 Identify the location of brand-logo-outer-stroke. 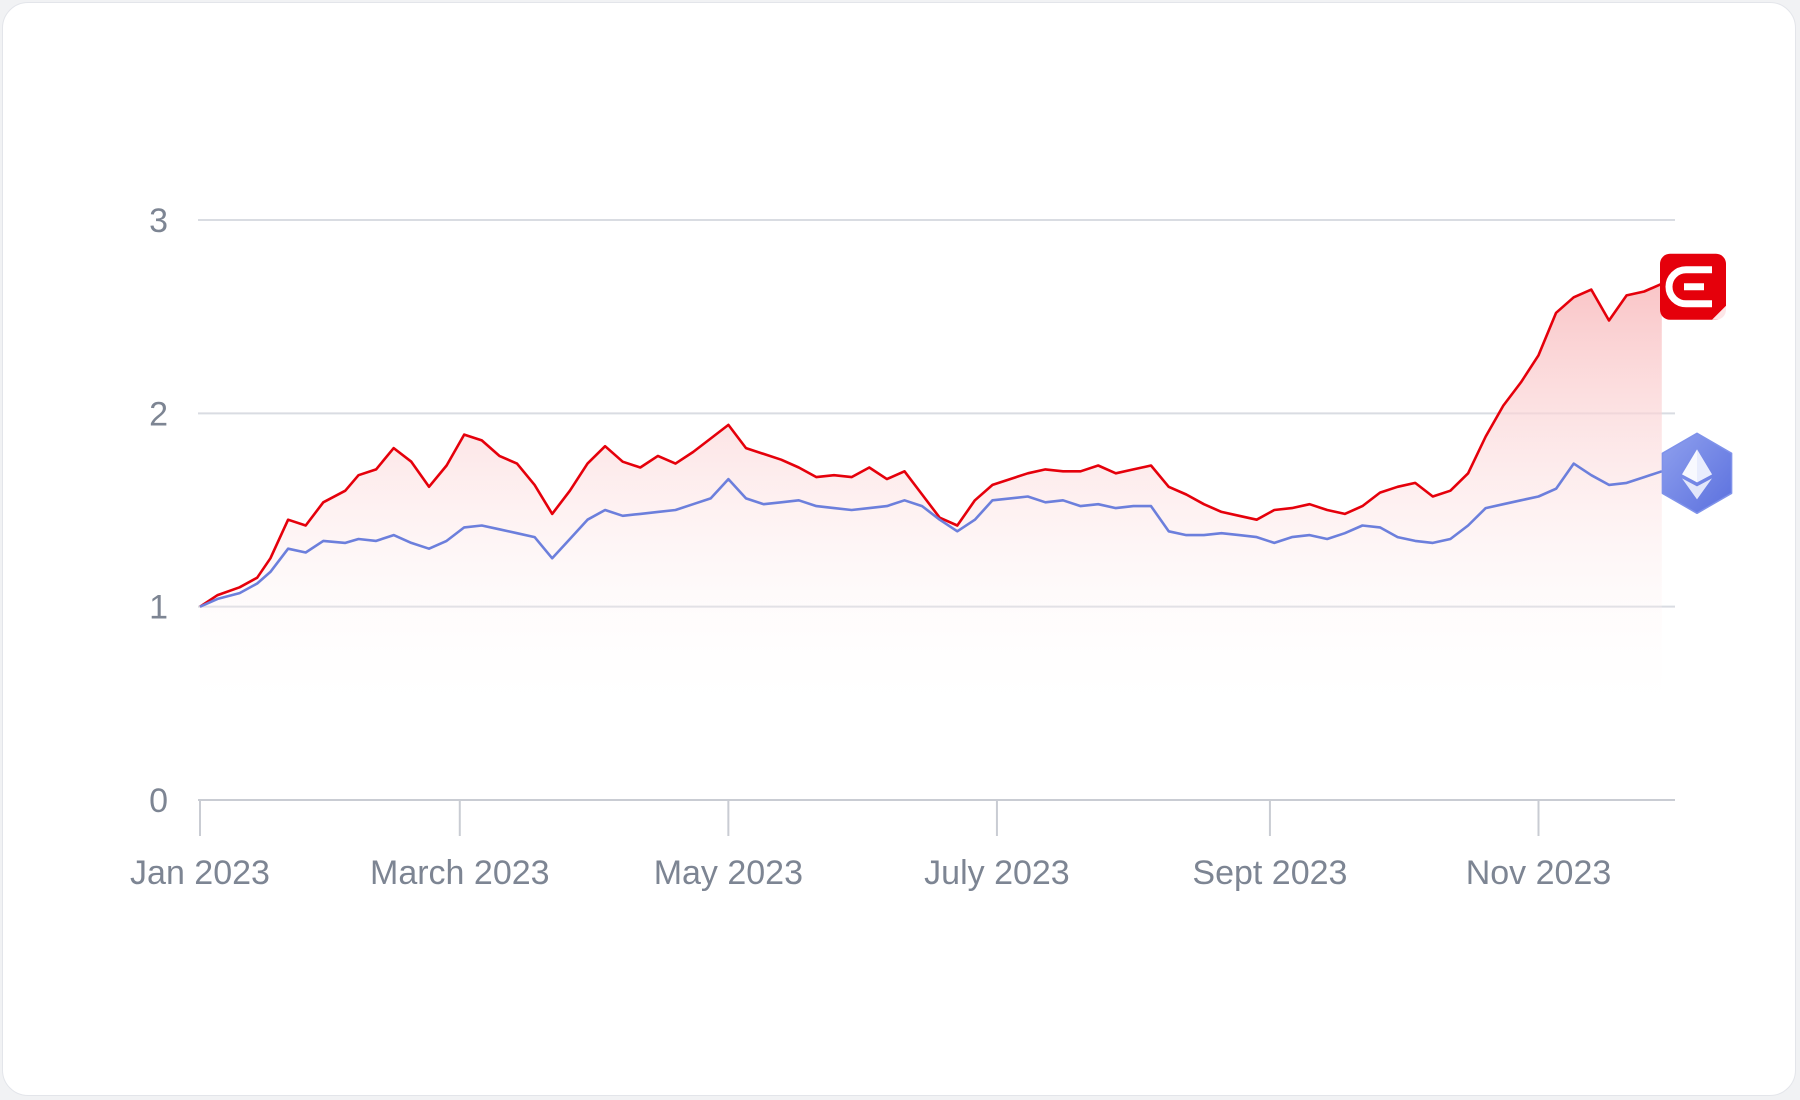
(1688, 287).